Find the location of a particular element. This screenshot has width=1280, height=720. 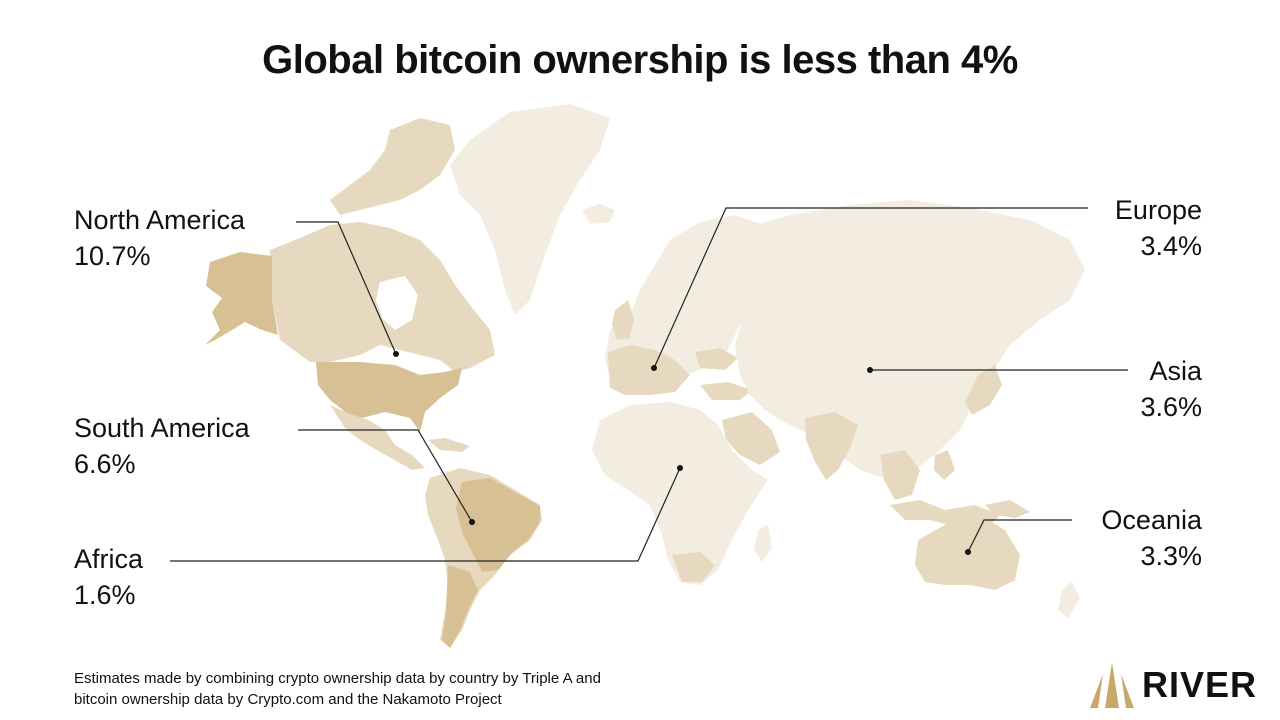

greenland-shape is located at coordinates (530, 209).